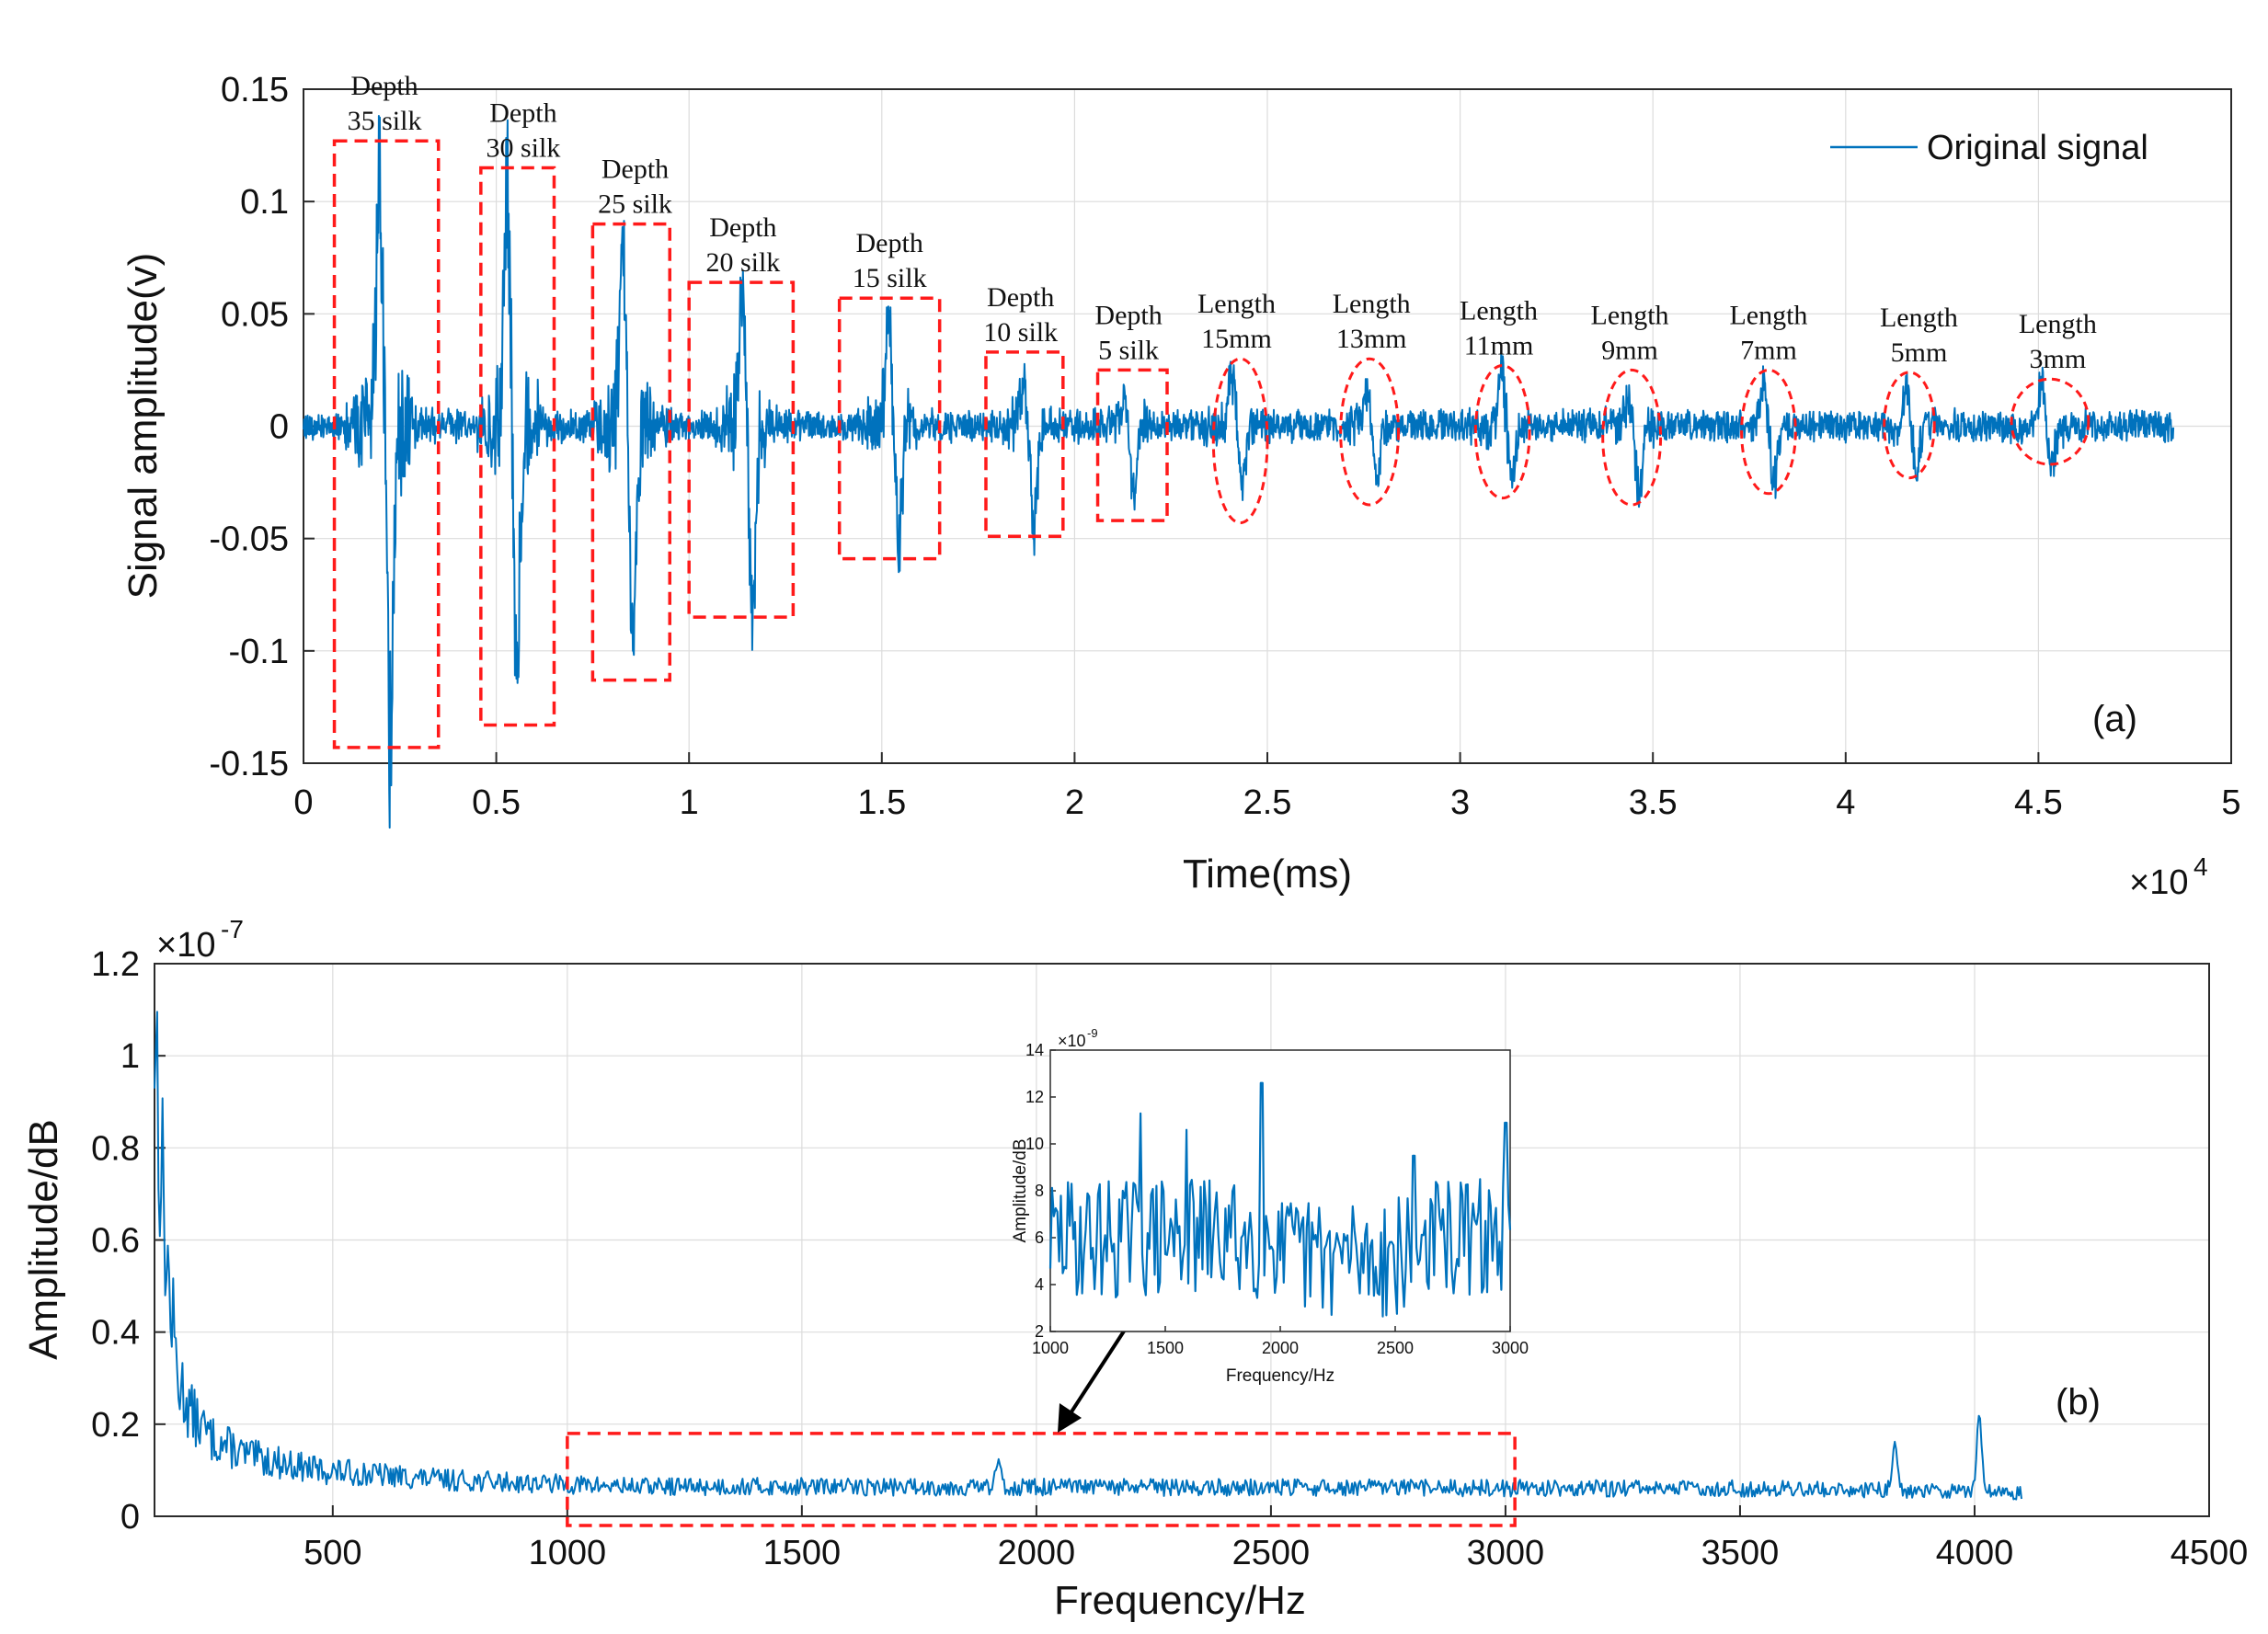  Describe the element at coordinates (1039, 1331) in the screenshot. I see `inset-y-tick-label: 2` at that location.